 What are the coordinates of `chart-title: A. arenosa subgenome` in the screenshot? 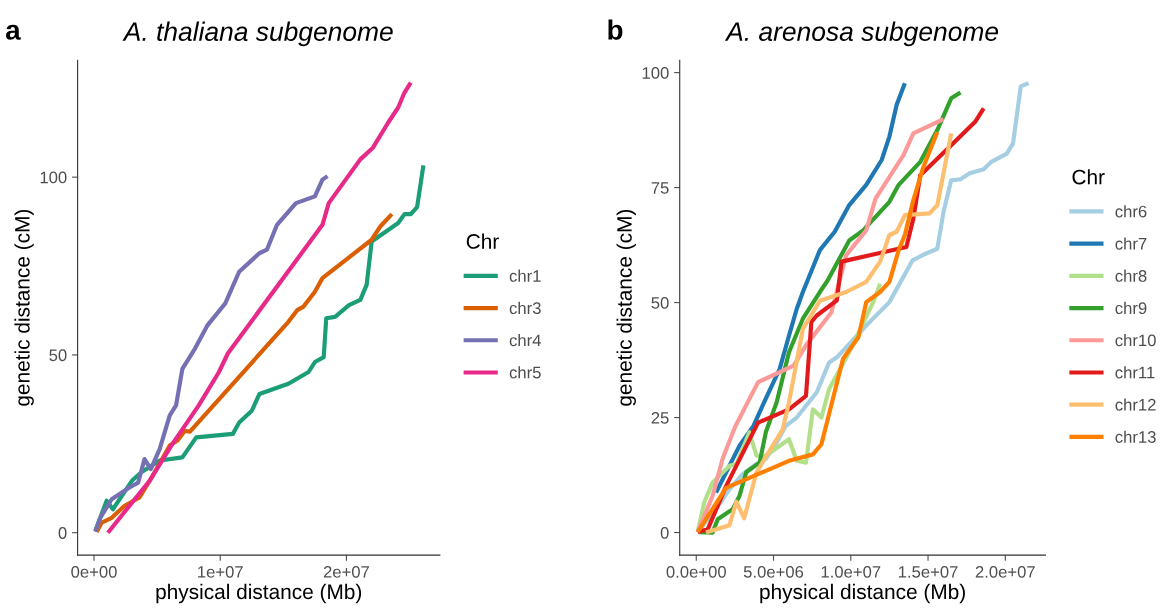 It's located at (861, 34).